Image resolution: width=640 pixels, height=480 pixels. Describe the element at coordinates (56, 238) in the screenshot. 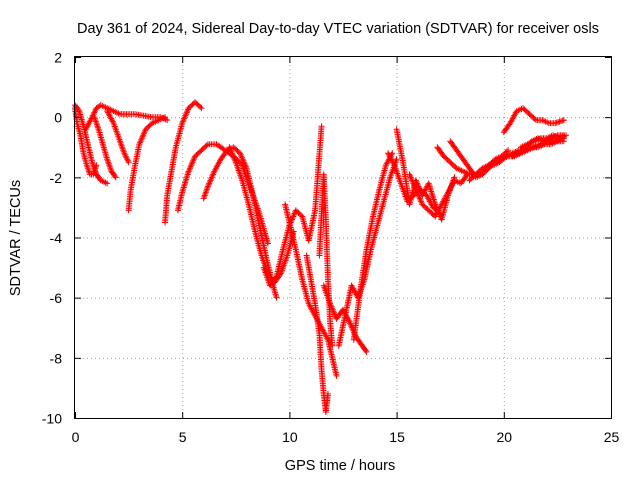

I see `y-tick-label: -4` at that location.